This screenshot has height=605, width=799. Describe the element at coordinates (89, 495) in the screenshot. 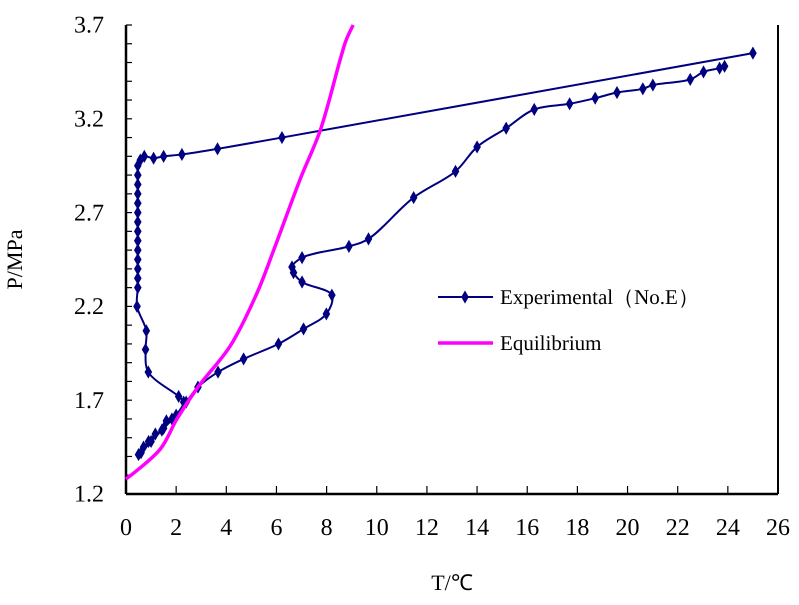

I see `y-tick-label: 1.2` at that location.